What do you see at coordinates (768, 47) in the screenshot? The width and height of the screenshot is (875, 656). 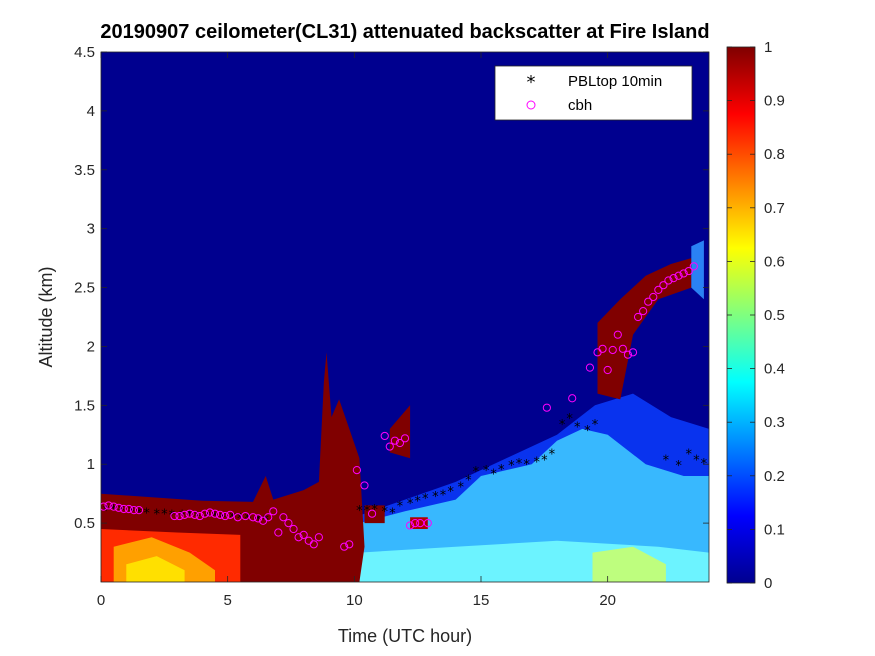 I see `colorbar-tick-label: 1` at bounding box center [768, 47].